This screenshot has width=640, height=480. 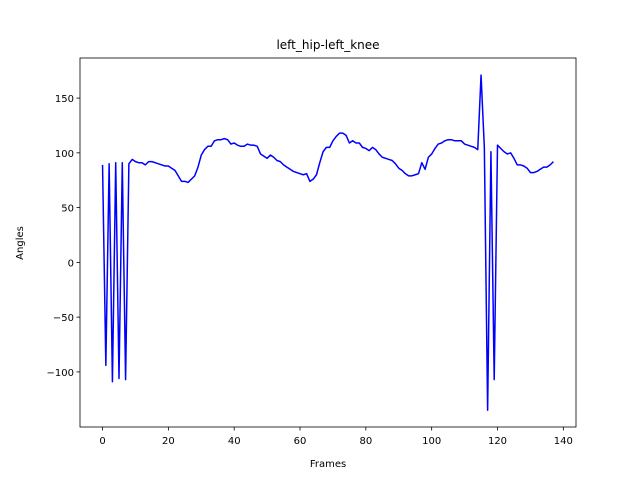 What do you see at coordinates (327, 45) in the screenshot?
I see `chart-title: left_hip-left_knee` at bounding box center [327, 45].